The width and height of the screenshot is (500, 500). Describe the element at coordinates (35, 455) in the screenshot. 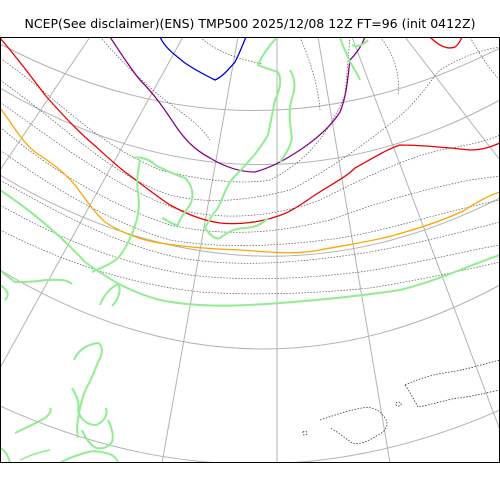

I see `coastlines-green-south` at that location.